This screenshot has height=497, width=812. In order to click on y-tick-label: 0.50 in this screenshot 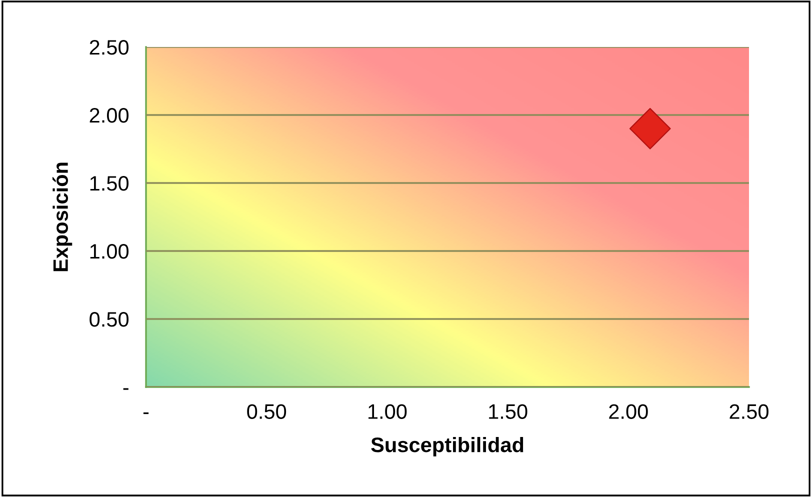, I will do `click(109, 319)`.